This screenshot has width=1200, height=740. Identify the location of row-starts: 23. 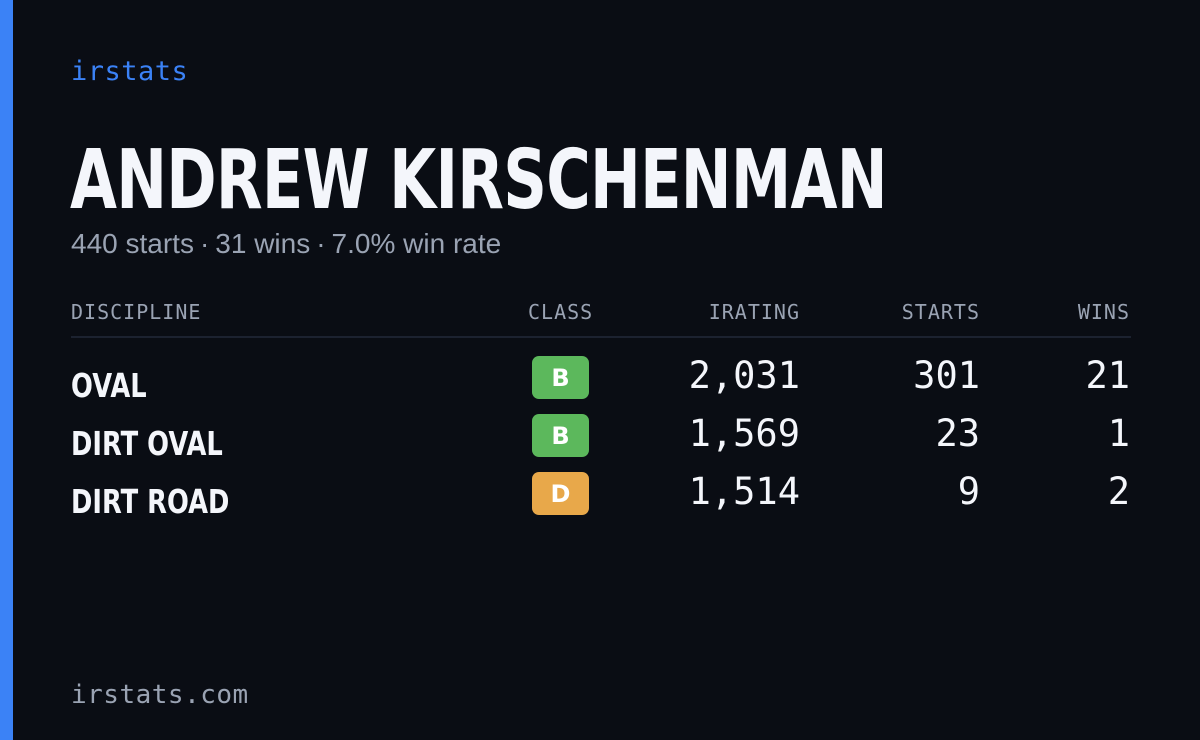
(957, 433).